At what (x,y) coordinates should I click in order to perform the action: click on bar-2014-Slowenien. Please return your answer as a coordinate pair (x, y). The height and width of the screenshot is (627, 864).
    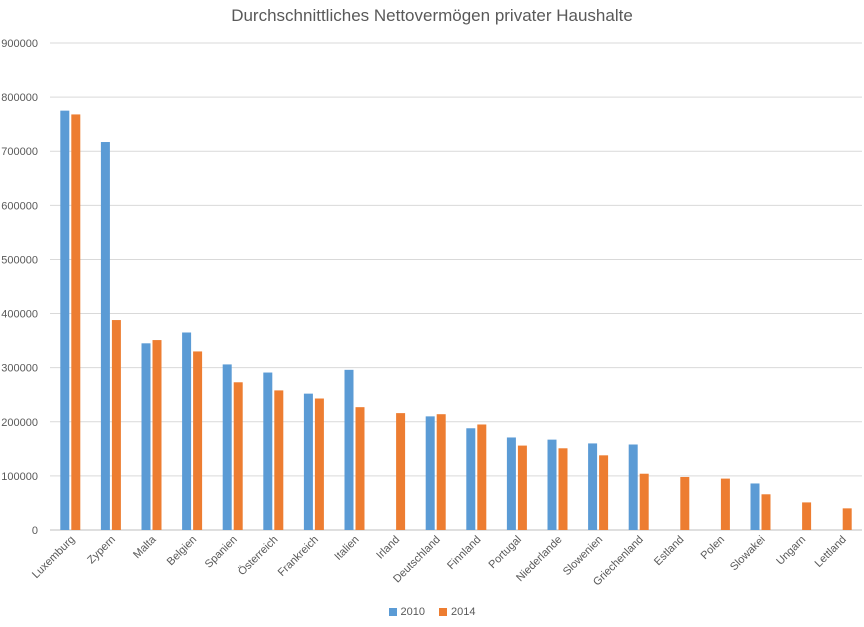
    Looking at the image, I should click on (604, 492).